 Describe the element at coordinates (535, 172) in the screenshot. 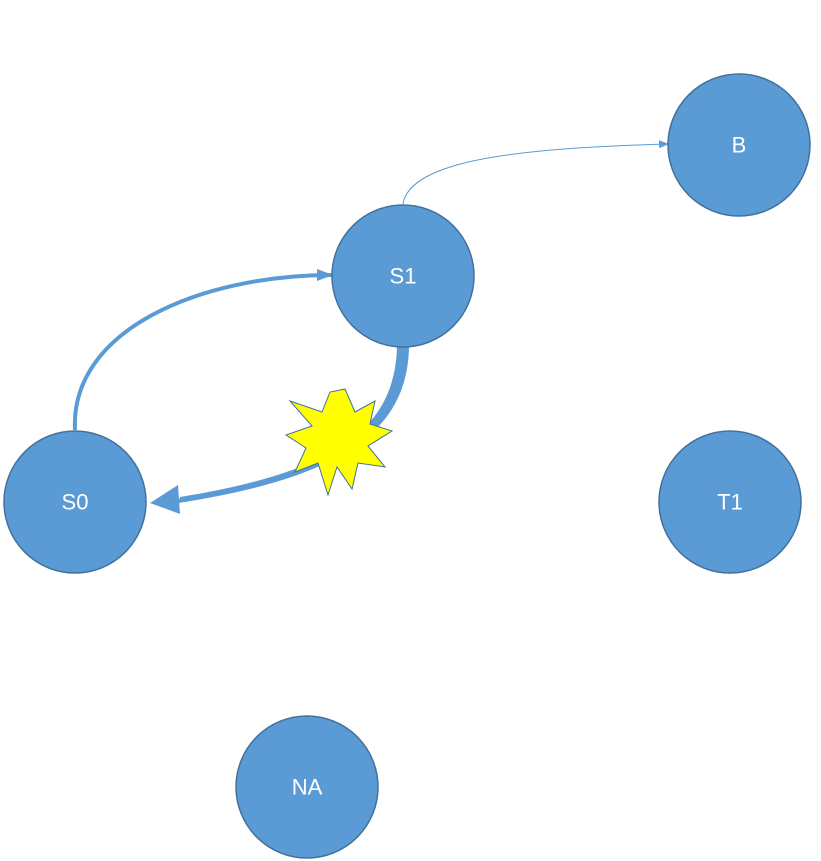

I see `edge-s1-to-b` at that location.